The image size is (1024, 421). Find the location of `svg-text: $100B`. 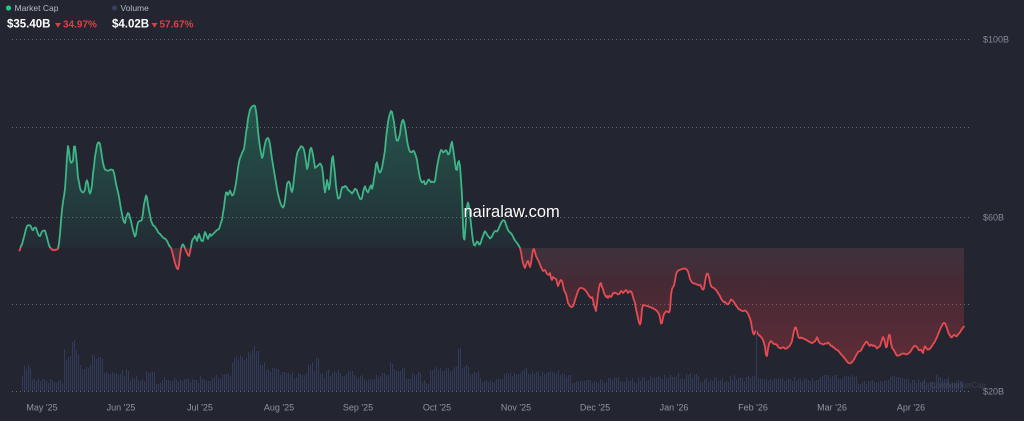

svg-text: $100B is located at coordinates (996, 40).